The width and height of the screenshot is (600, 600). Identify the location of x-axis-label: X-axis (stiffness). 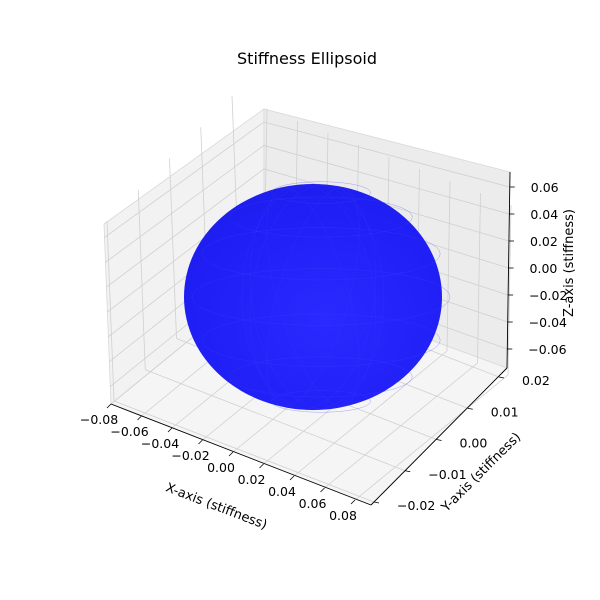
(216, 506).